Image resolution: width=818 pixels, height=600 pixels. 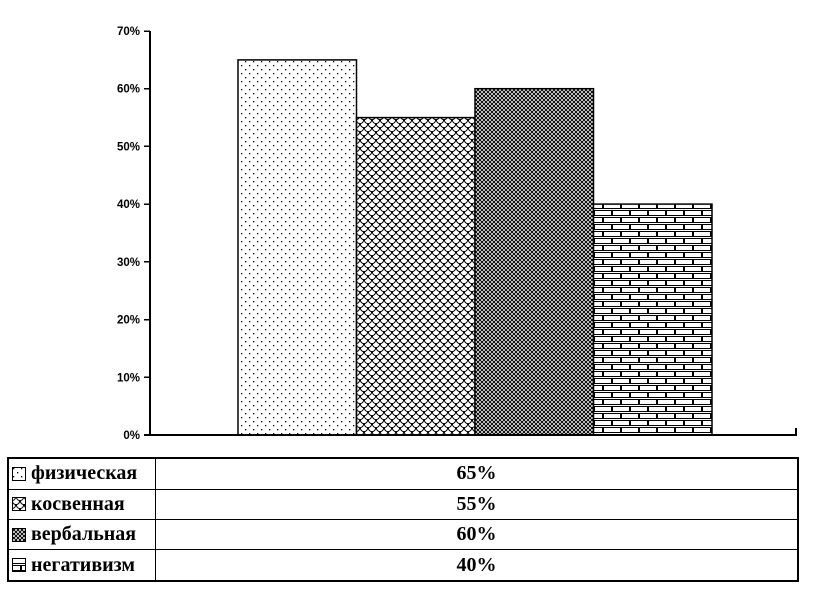 I want to click on bar-косвенная, so click(x=415, y=276).